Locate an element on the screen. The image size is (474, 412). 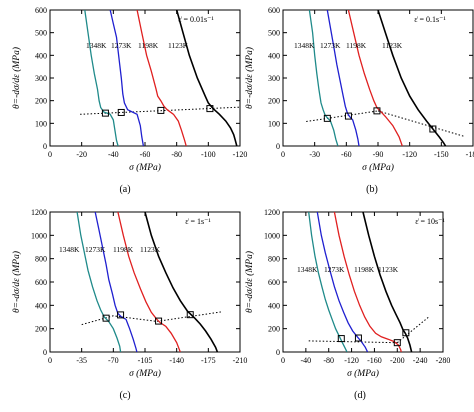
strain-rate-label: ε̇ = 1s⁻¹ is located at coordinates (198, 221).